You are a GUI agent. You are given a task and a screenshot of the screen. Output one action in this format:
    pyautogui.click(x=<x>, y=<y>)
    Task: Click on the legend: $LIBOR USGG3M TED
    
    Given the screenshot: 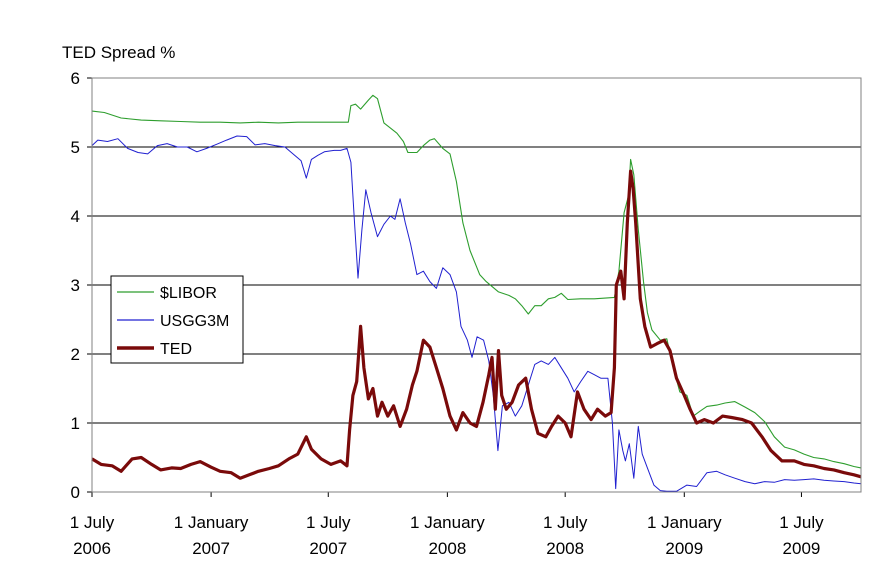 What is the action you would take?
    pyautogui.click(x=177, y=319)
    